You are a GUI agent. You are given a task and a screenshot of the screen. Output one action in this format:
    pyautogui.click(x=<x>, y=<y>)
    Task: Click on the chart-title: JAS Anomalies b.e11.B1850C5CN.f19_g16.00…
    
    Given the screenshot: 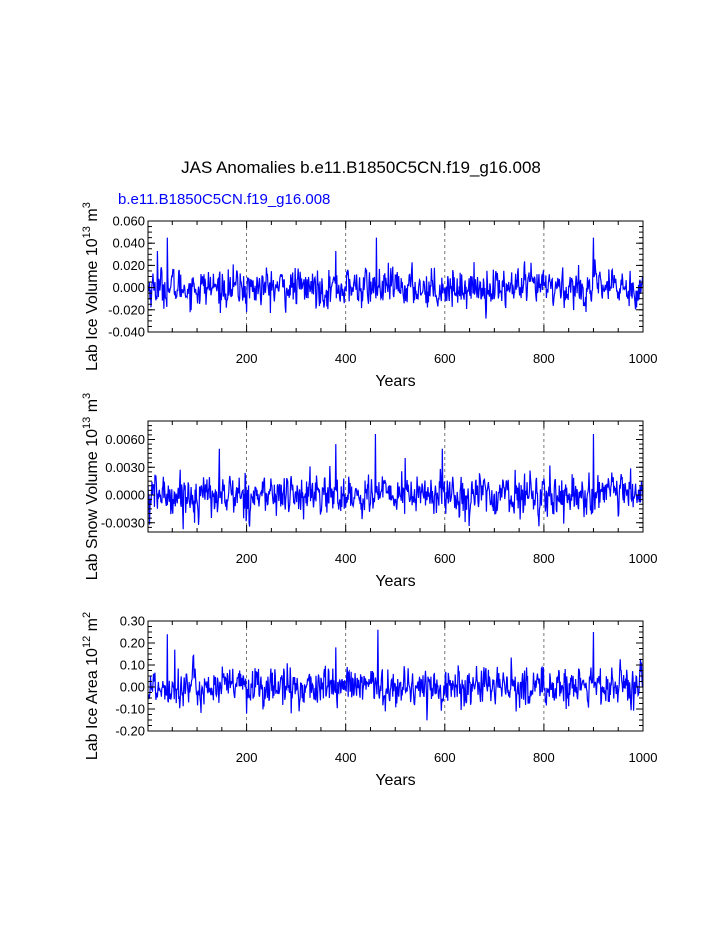 What is the action you would take?
    pyautogui.click(x=361, y=167)
    